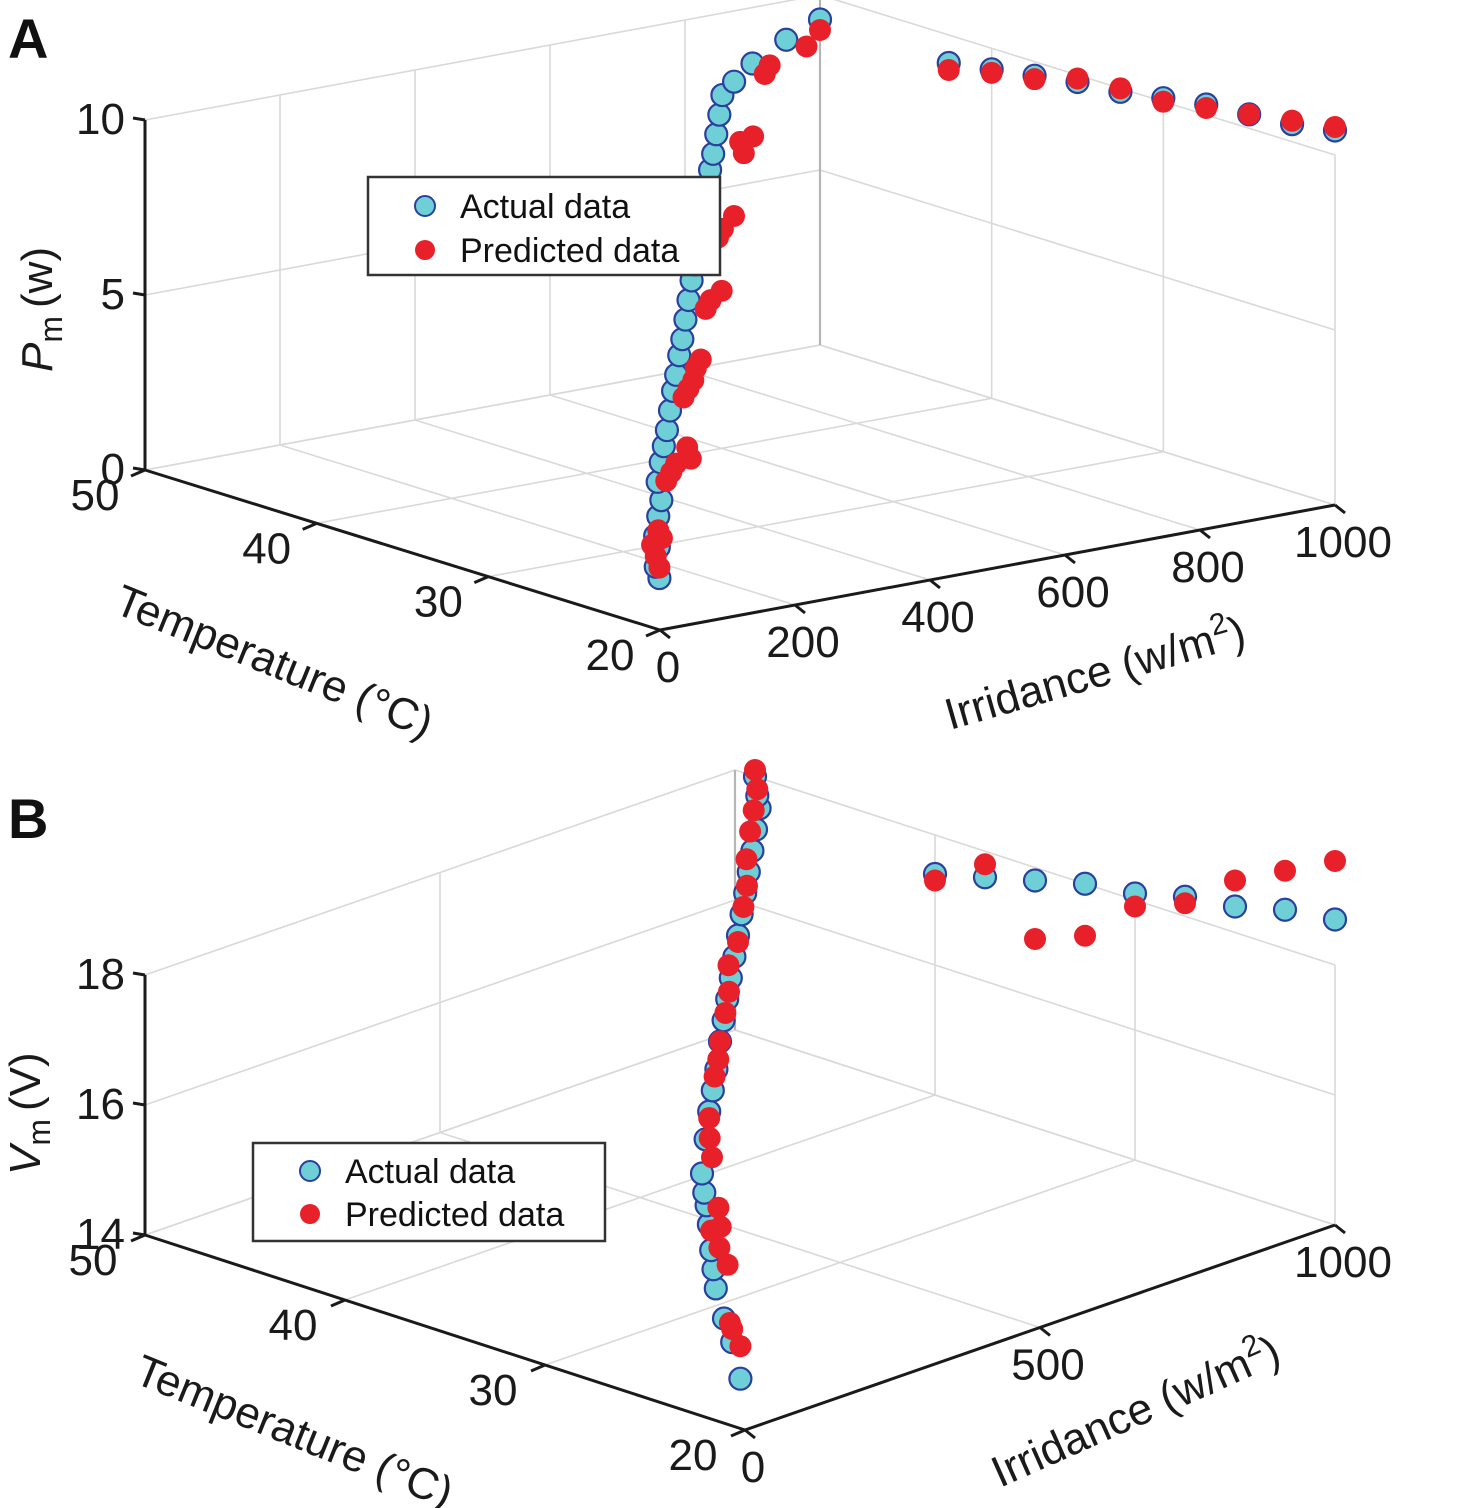 The image size is (1476, 1508). I want to click on z-tick-label: 18, so click(100, 974).